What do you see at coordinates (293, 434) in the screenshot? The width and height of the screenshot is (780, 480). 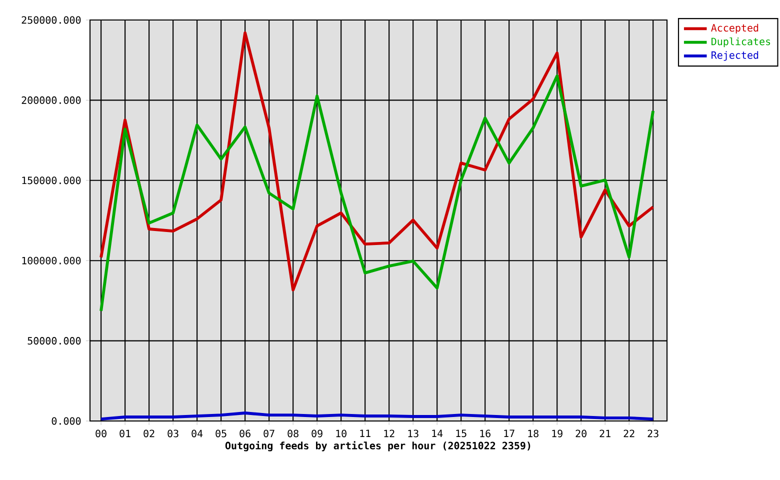 I see `x-tick-label: 08` at bounding box center [293, 434].